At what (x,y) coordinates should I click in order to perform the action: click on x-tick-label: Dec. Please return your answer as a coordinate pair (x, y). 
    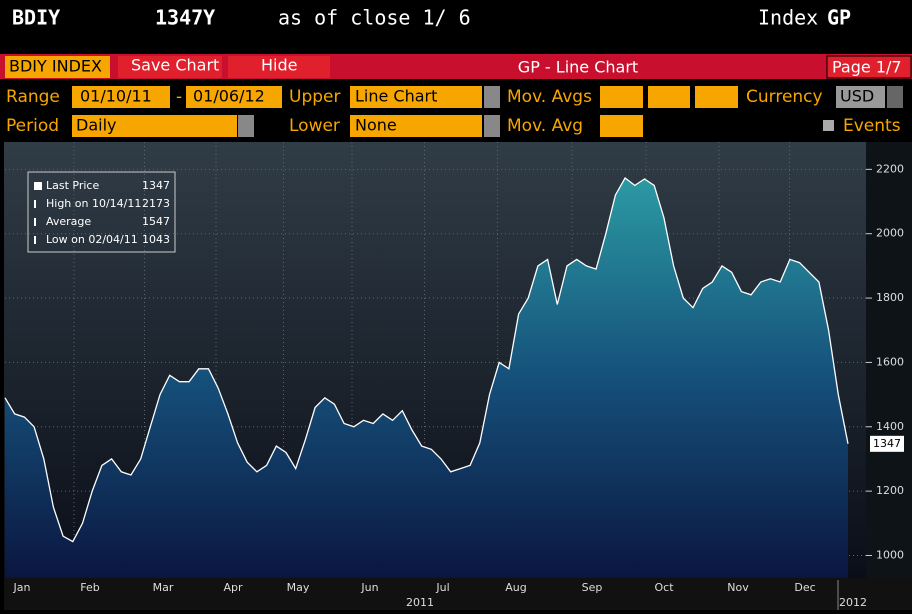
    Looking at the image, I should click on (804, 587).